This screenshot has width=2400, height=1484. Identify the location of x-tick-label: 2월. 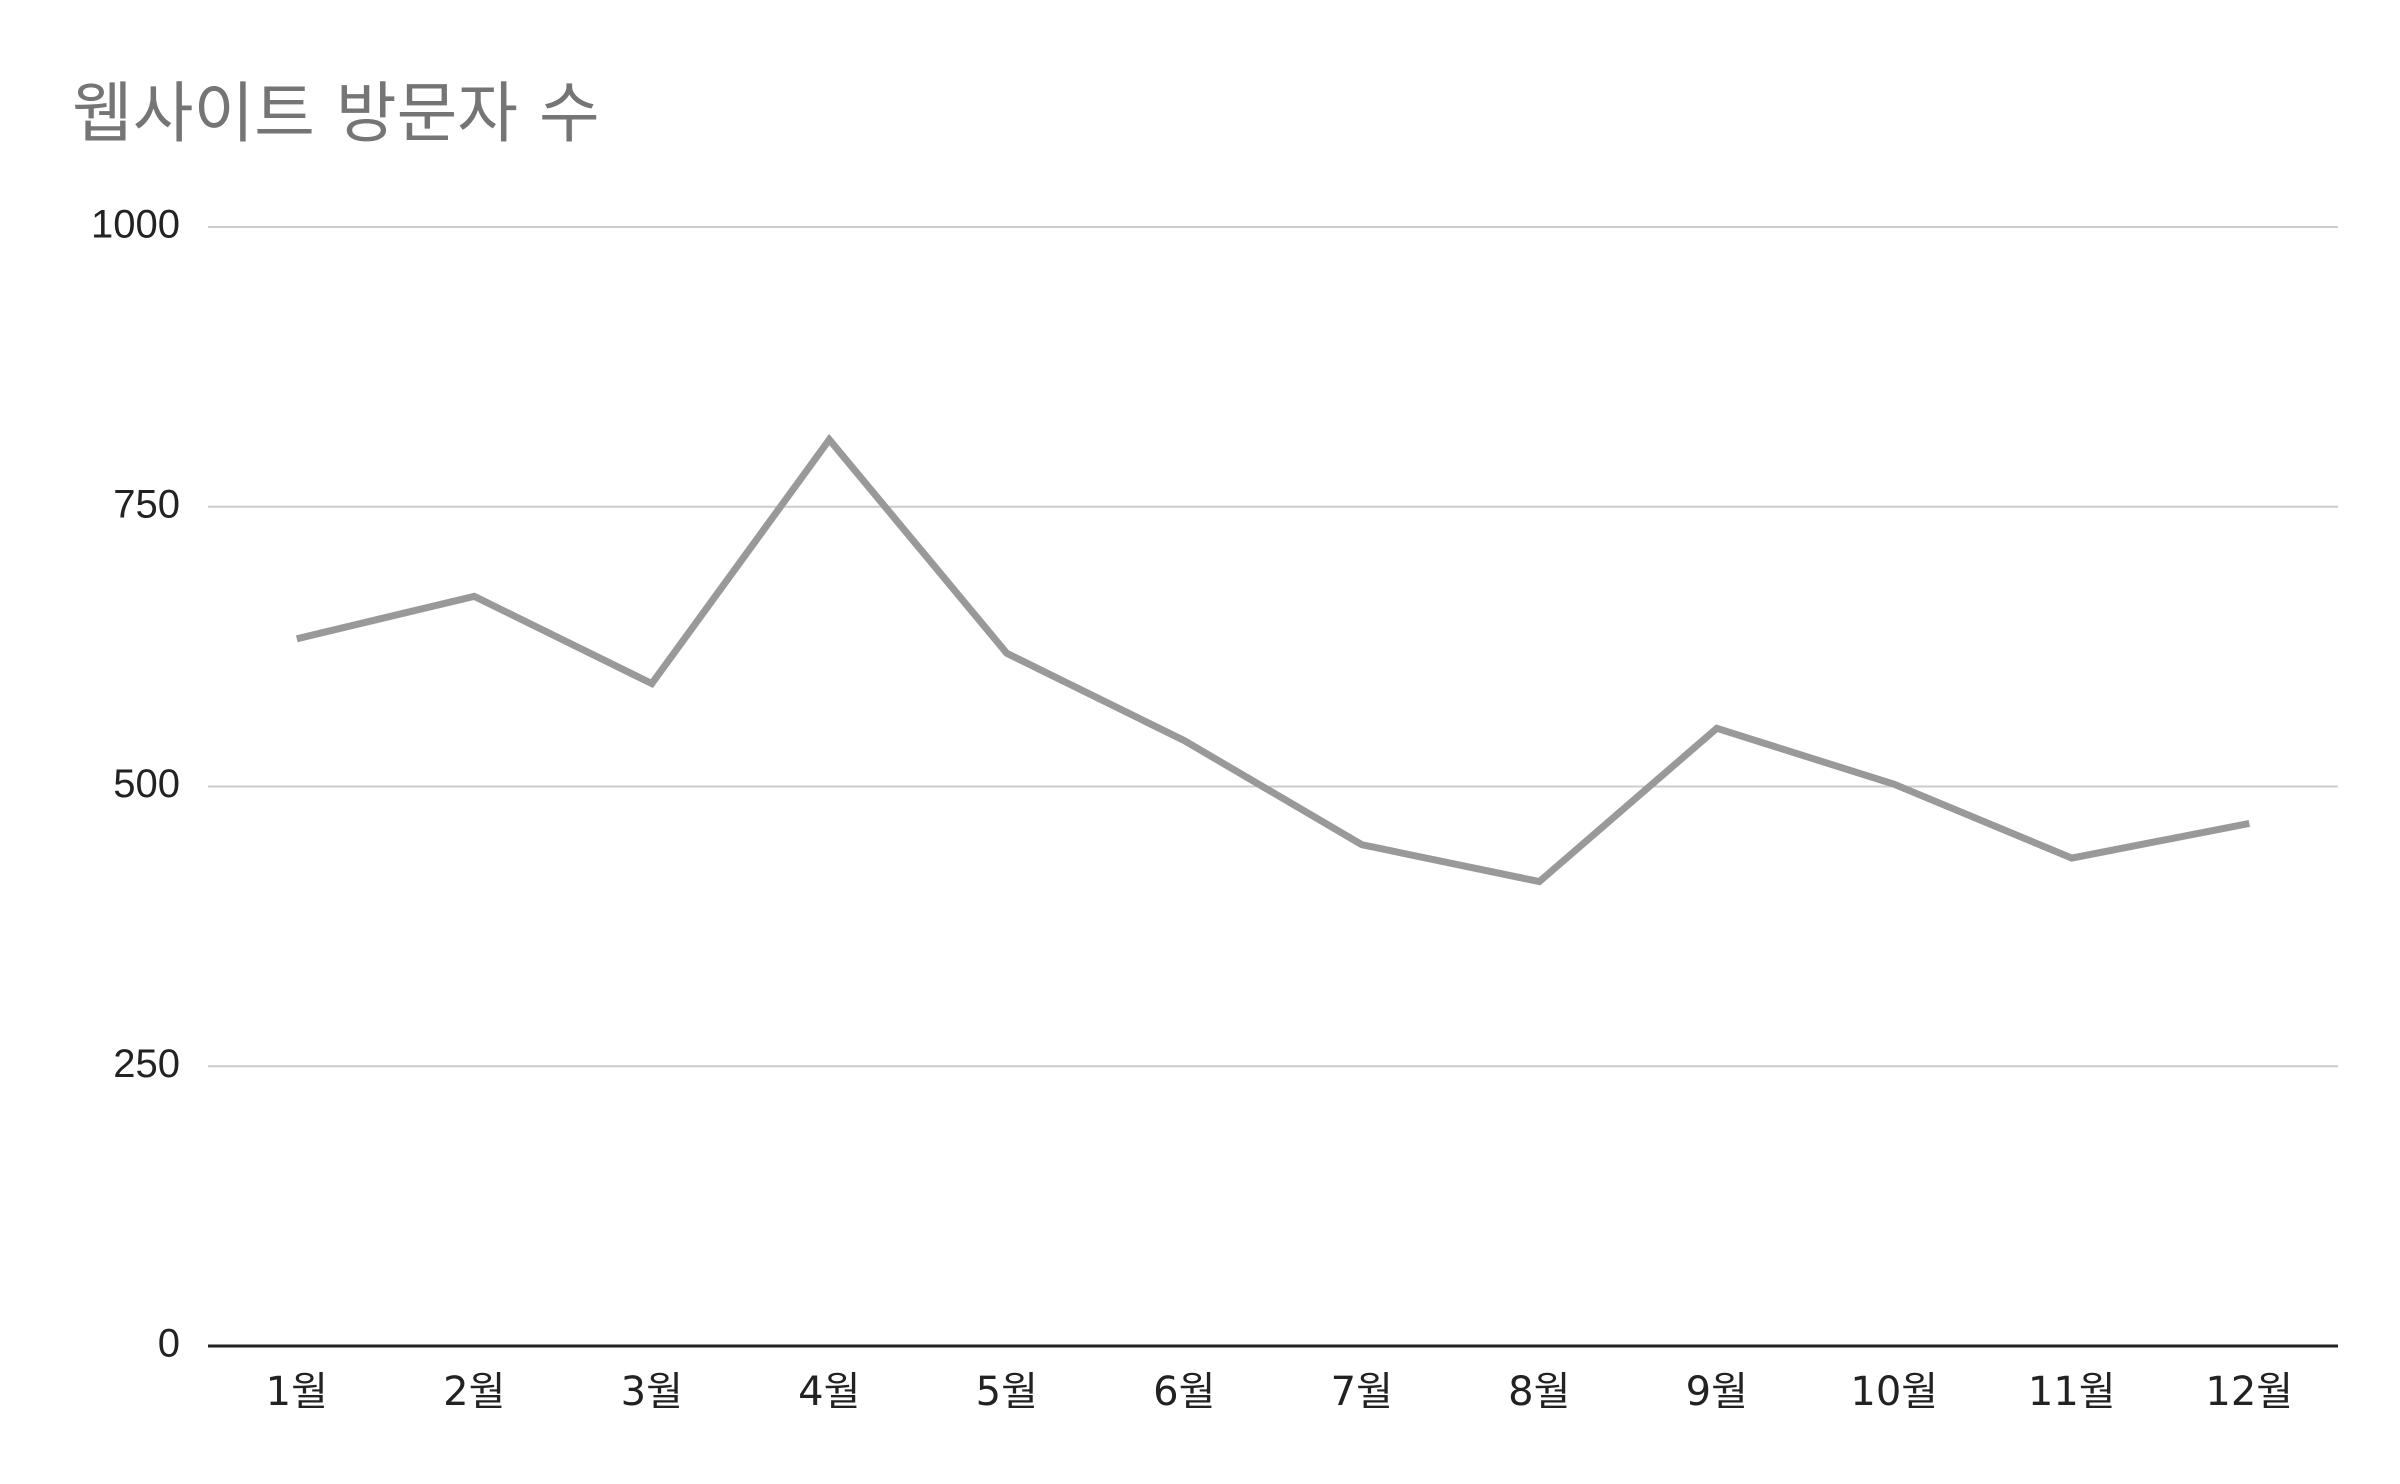
(474, 1392).